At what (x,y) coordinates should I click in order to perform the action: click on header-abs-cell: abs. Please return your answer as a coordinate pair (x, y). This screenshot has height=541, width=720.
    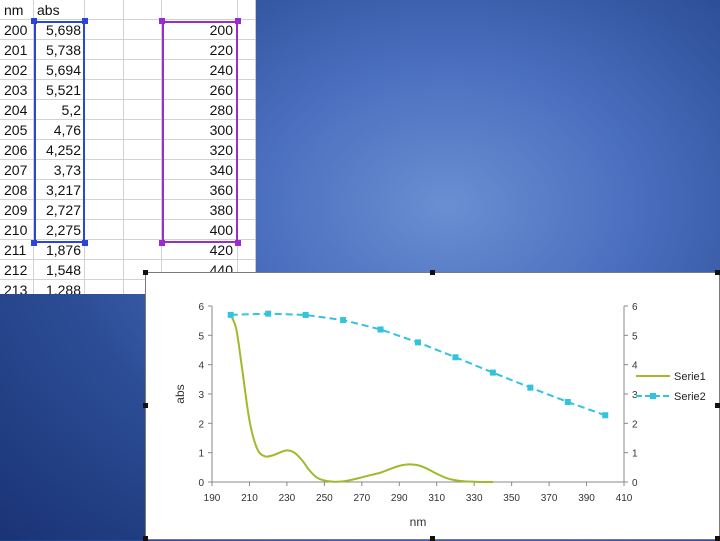
    Looking at the image, I should click on (59, 10).